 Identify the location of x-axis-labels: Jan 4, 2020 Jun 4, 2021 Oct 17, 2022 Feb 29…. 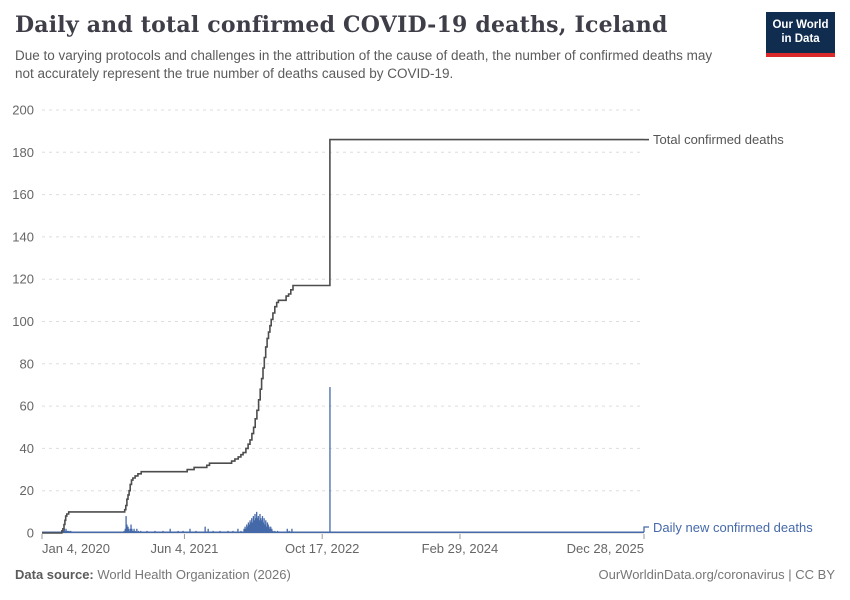
(343, 548).